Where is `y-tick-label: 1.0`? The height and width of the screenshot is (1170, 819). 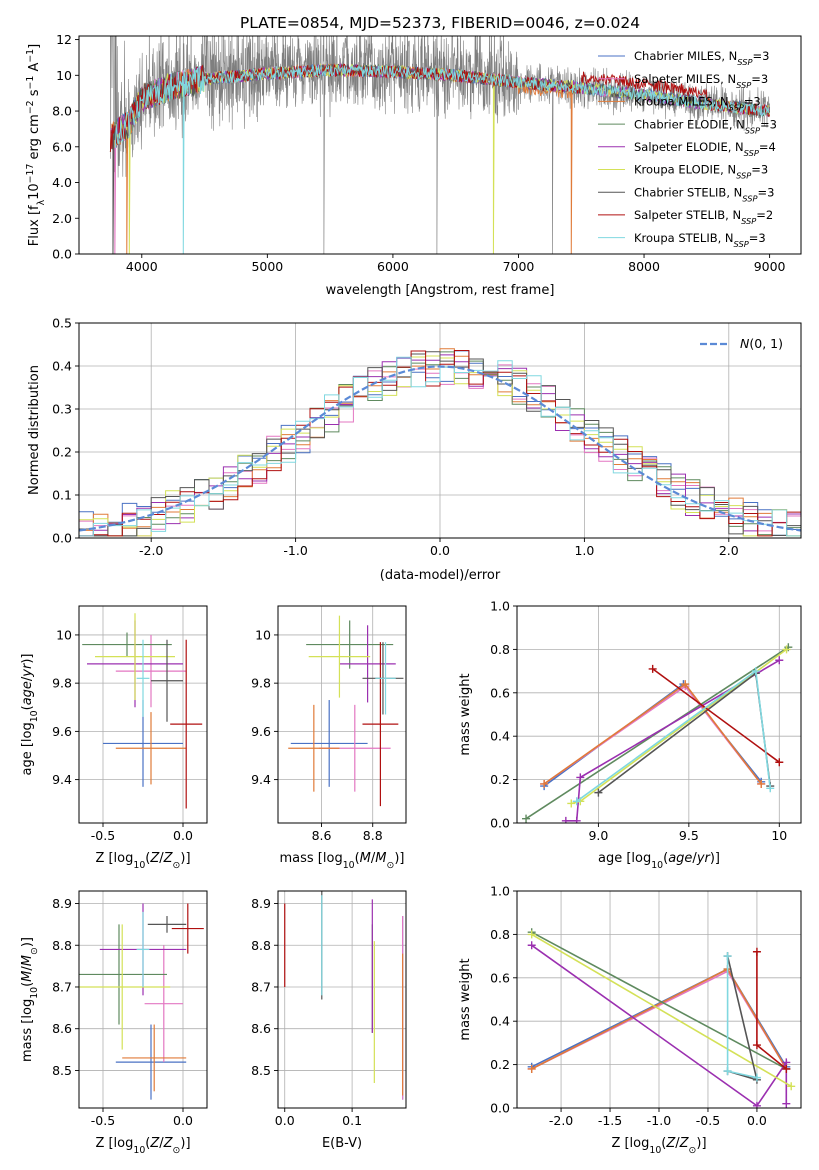 y-tick-label: 1.0 is located at coordinates (500, 891).